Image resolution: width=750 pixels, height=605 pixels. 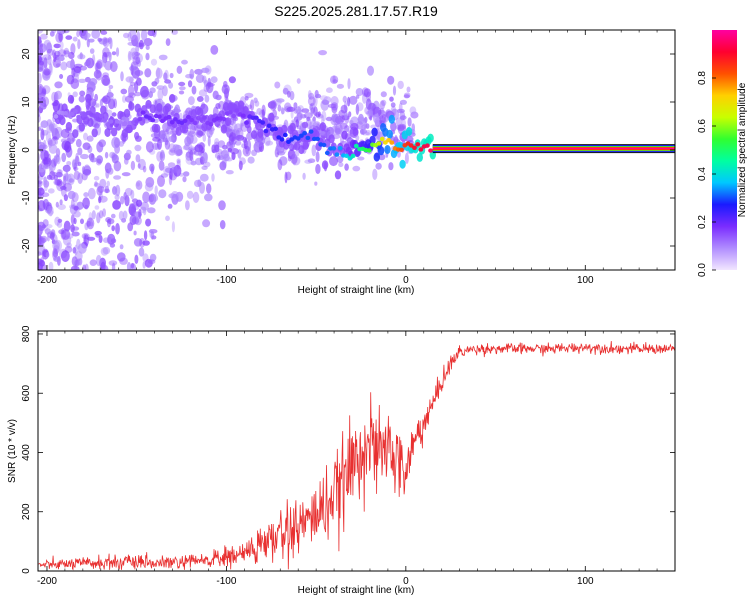 What do you see at coordinates (356, 590) in the screenshot?
I see `snr-x-axis-label: Height of straight line (km)` at bounding box center [356, 590].